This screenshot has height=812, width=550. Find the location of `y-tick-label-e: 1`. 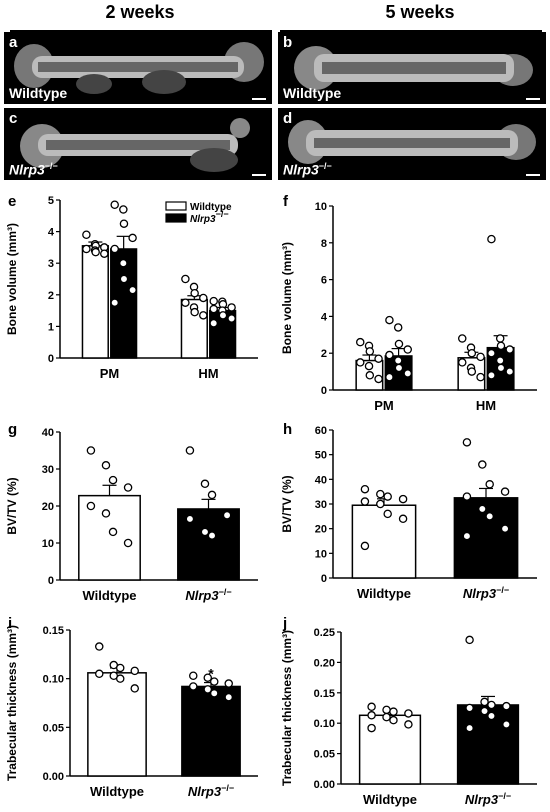

y-tick-label-e: 1 is located at coordinates (51, 327).